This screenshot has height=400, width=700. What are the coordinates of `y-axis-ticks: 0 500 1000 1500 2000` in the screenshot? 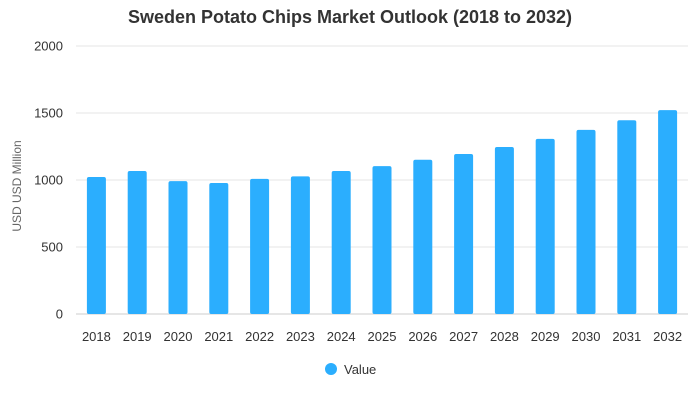 It's located at (48, 180).